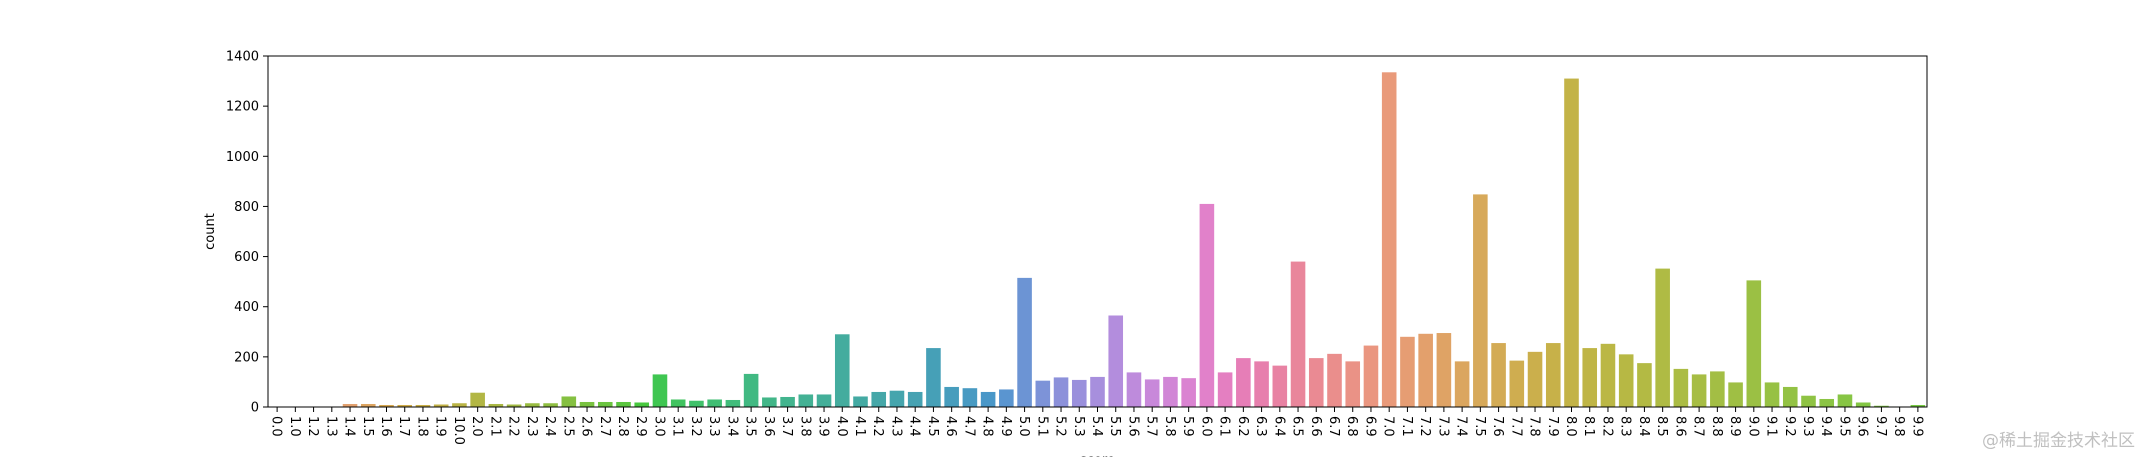  What do you see at coordinates (1734, 426) in the screenshot?
I see `x-tick-label: 8.9` at bounding box center [1734, 426].